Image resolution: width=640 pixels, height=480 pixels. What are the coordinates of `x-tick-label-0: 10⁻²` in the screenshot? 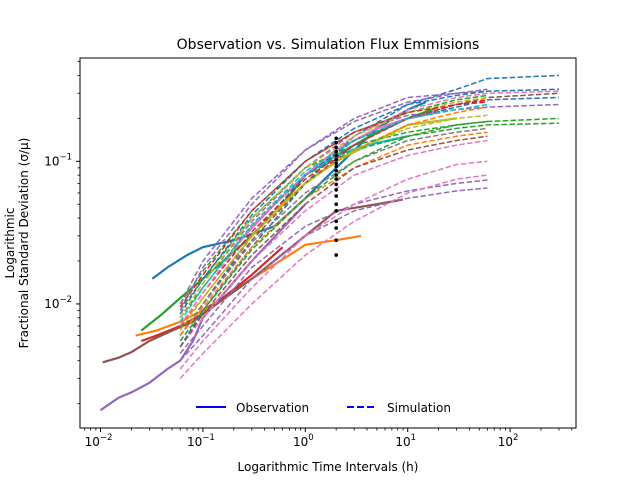 It's located at (99, 441).